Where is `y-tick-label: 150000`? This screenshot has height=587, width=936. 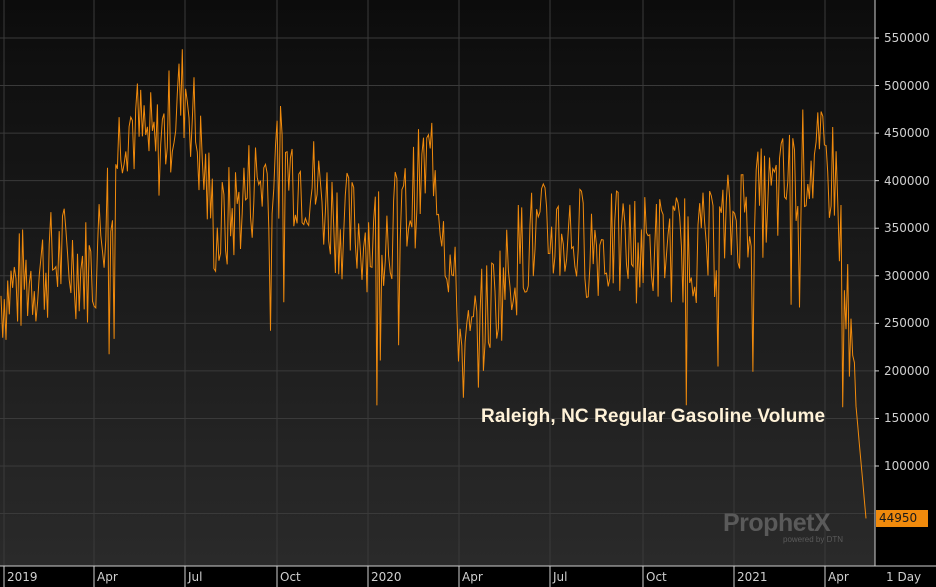 y-tick-label: 150000 is located at coordinates (907, 418).